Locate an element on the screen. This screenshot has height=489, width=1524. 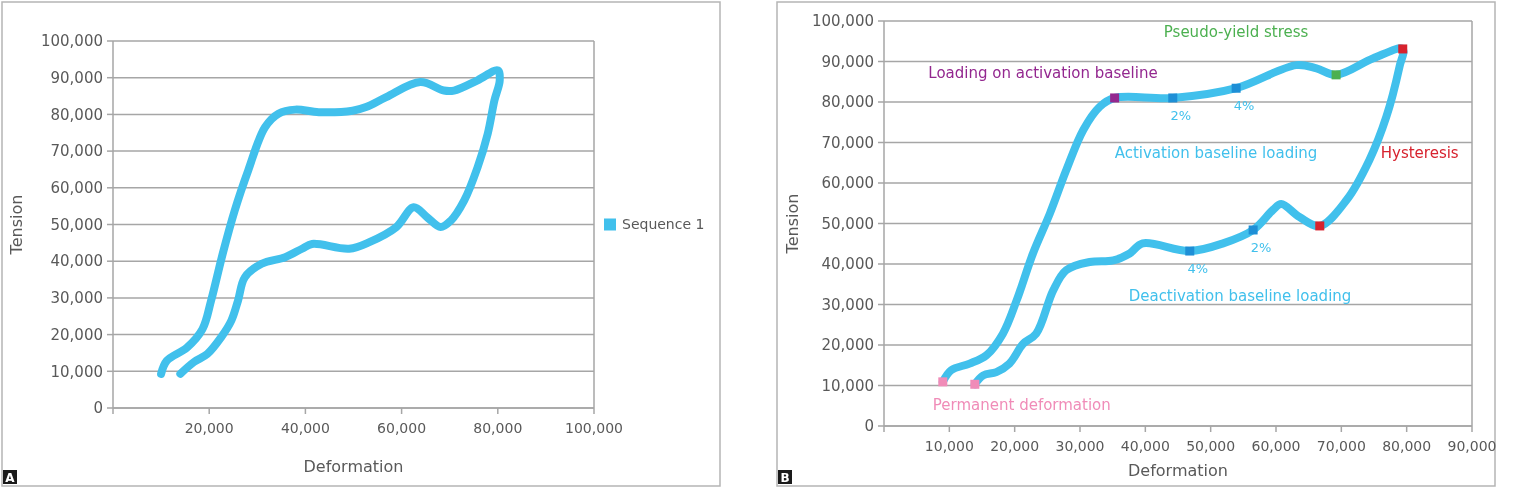
annotation: Activation baseline loading is located at coordinates (1216, 153).